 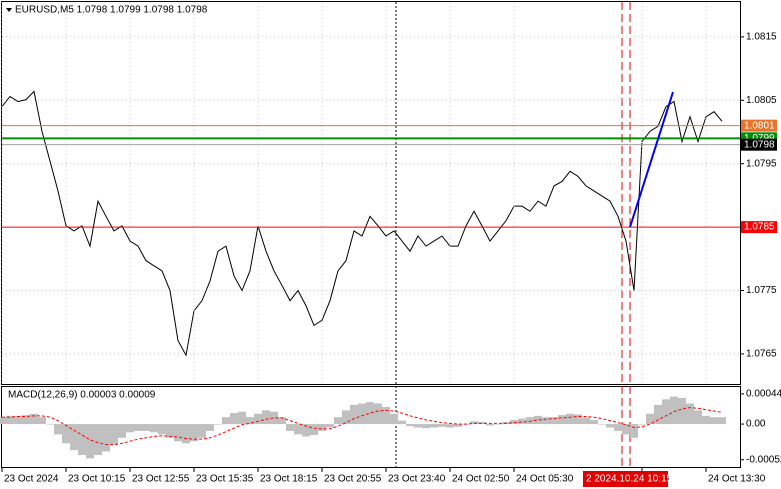 What do you see at coordinates (417, 479) in the screenshot?
I see `x-tick-label: 23 Oct 23:40` at bounding box center [417, 479].